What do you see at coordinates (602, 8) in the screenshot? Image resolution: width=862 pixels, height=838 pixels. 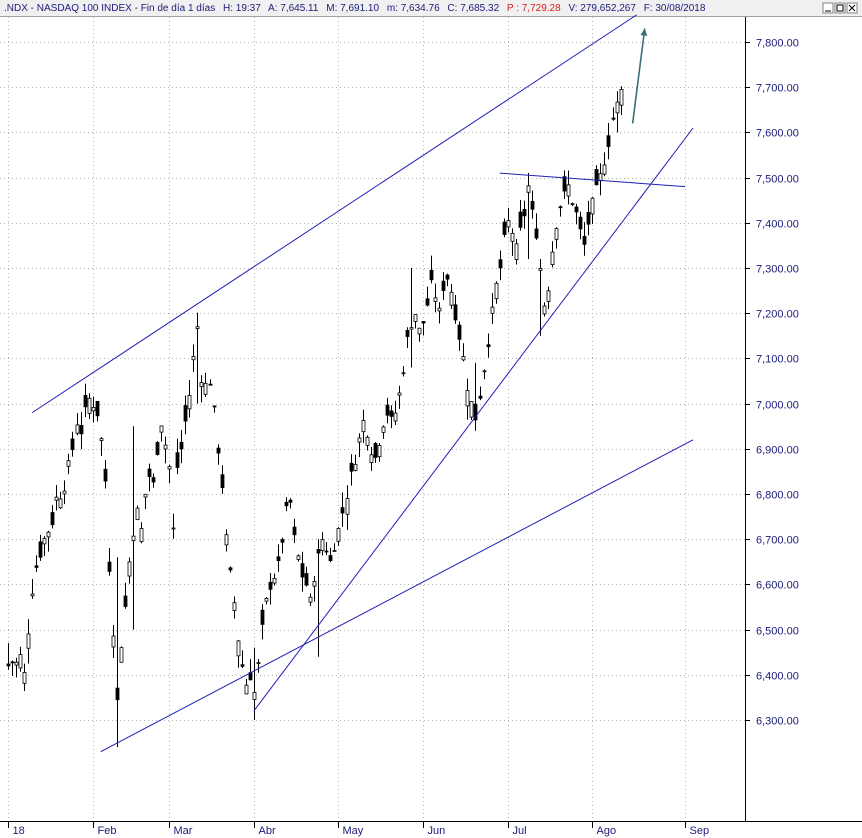 I see `volume-label: V: 279,652,267` at bounding box center [602, 8].